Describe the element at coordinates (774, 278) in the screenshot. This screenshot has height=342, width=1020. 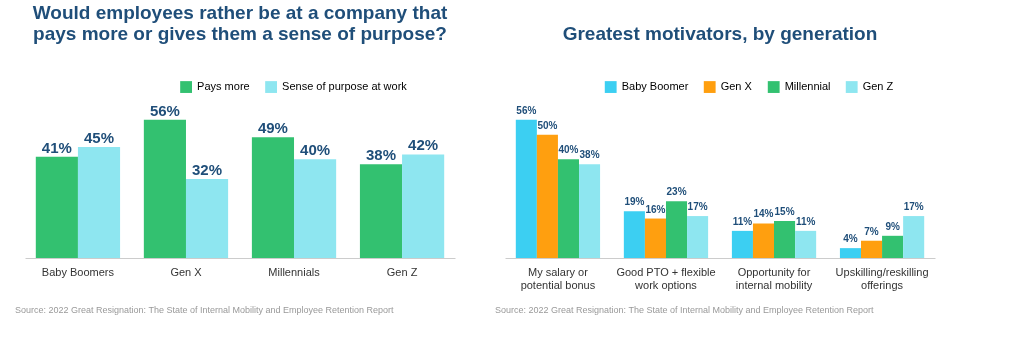
I see `x-tick-label: Opportunity for internal mobility` at that location.